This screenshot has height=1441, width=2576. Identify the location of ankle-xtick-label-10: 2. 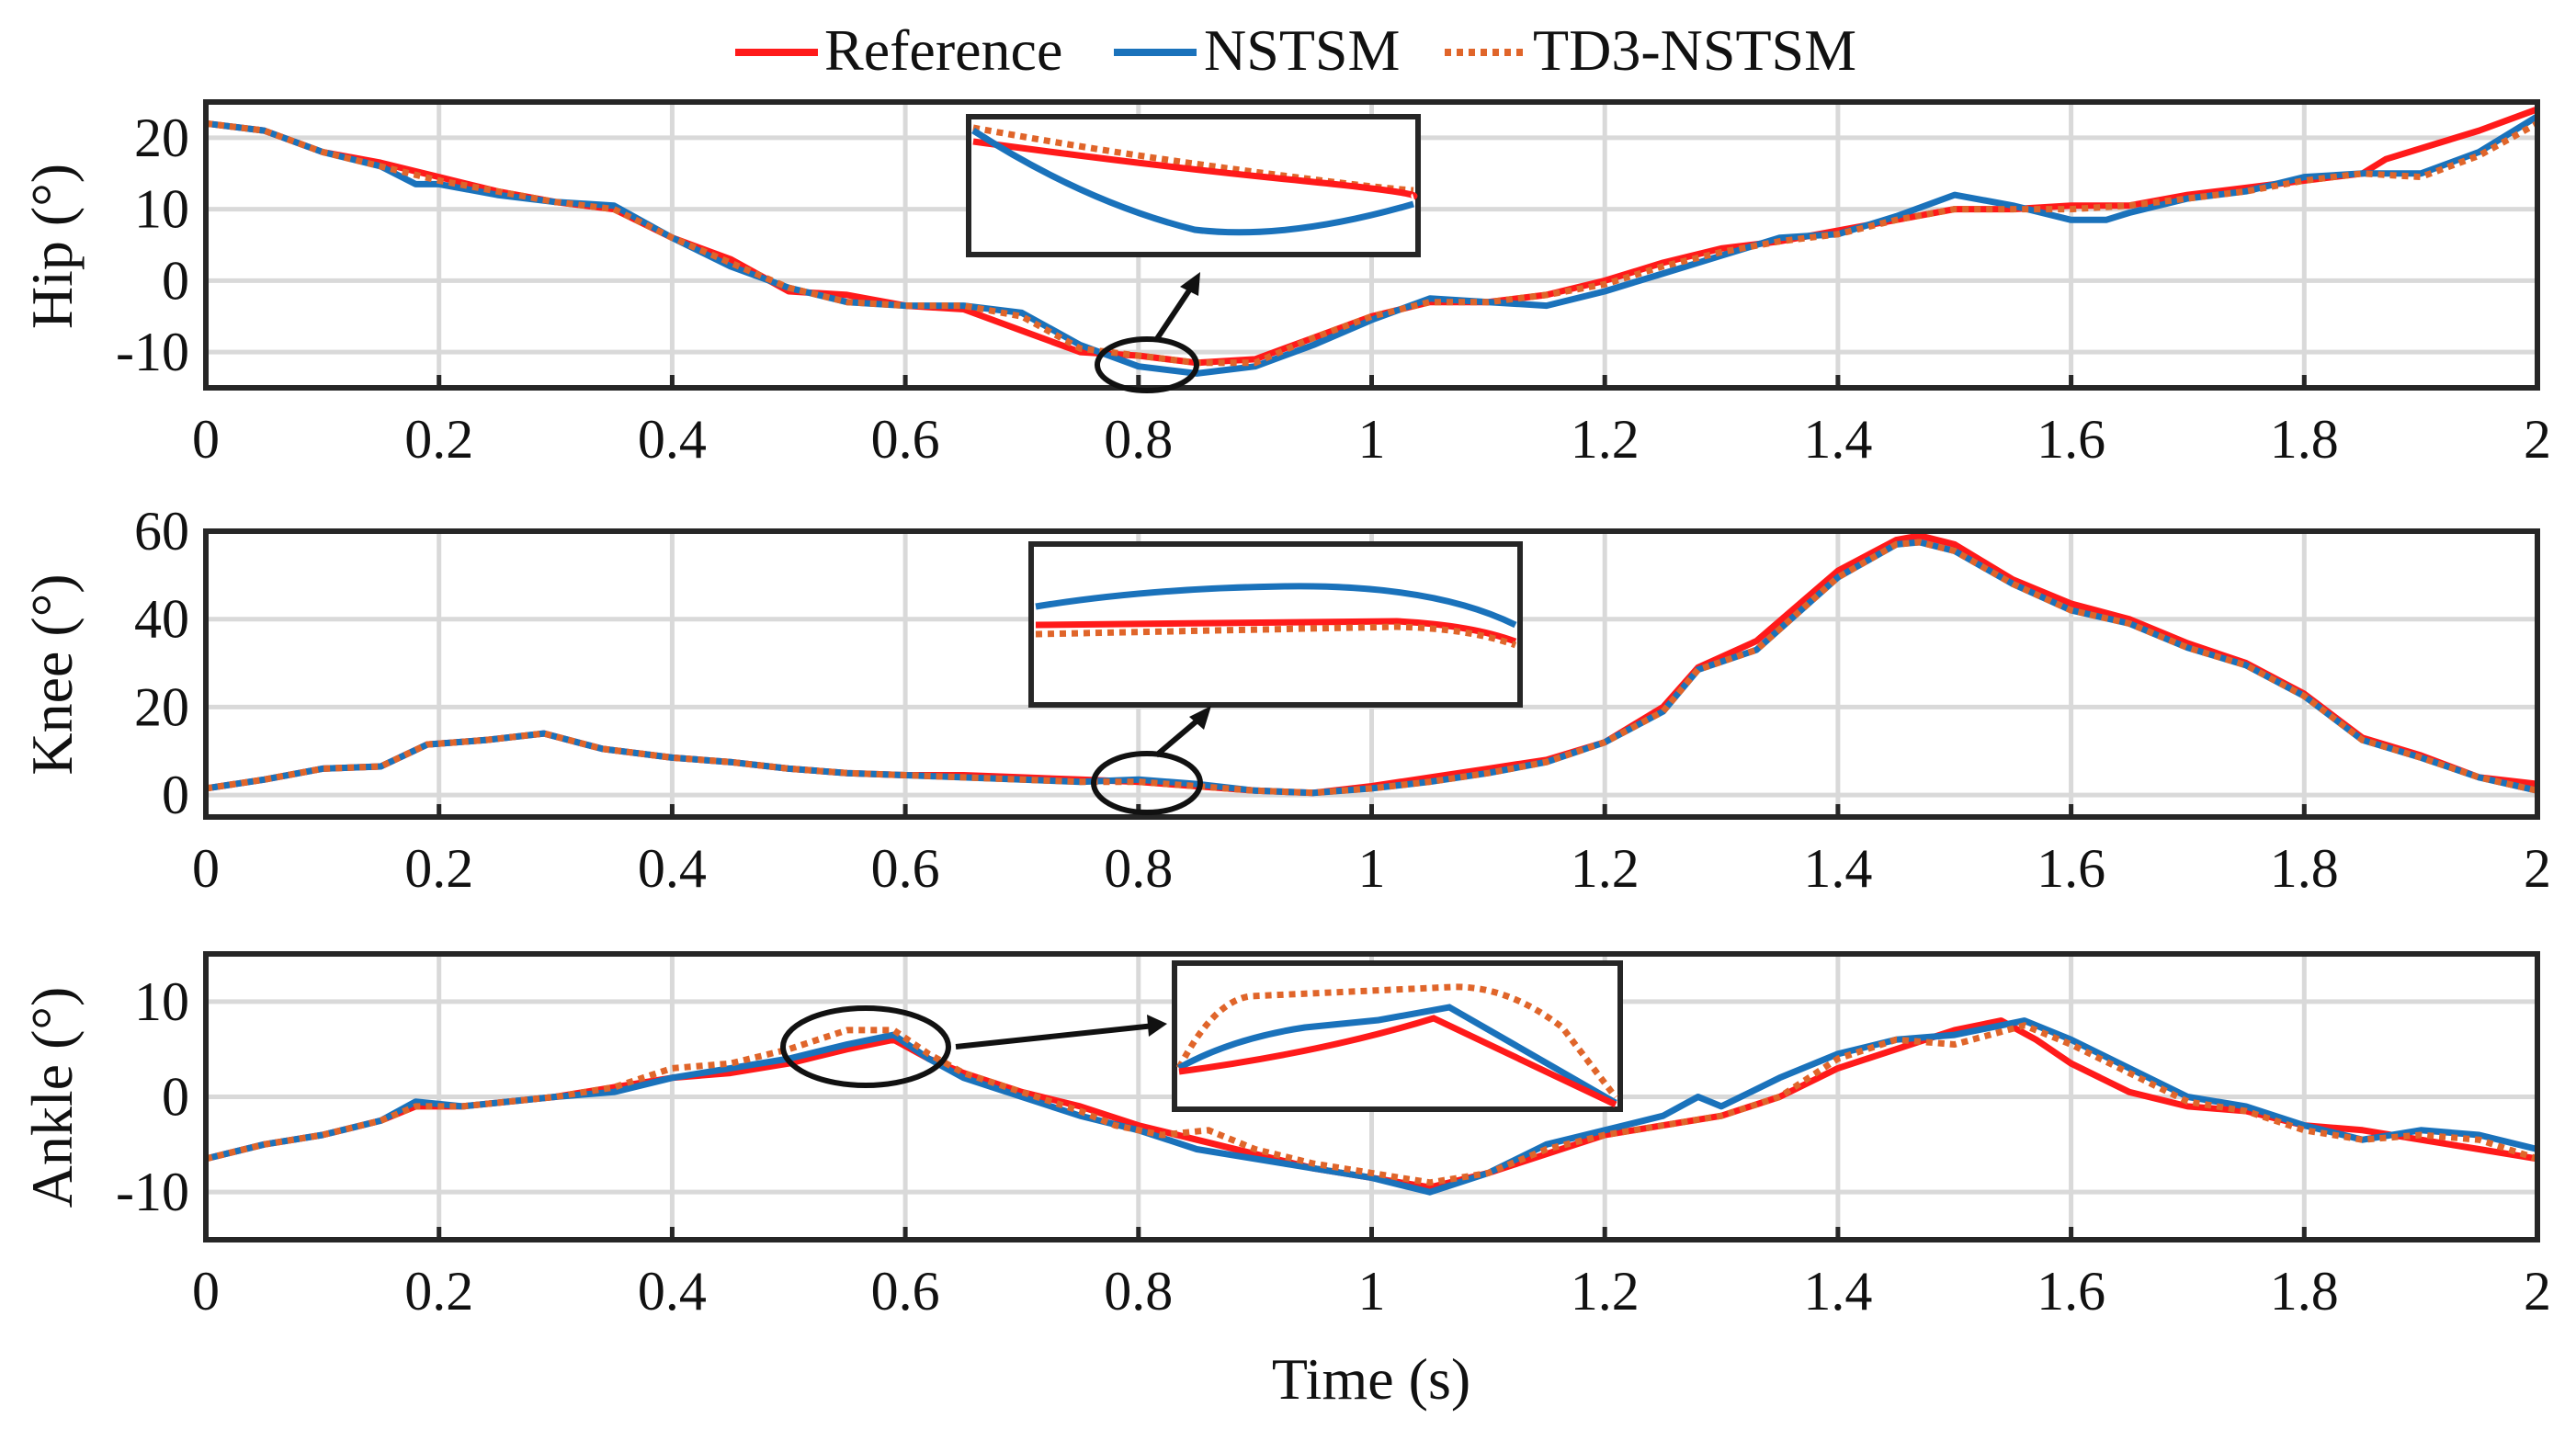
(2538, 1291).